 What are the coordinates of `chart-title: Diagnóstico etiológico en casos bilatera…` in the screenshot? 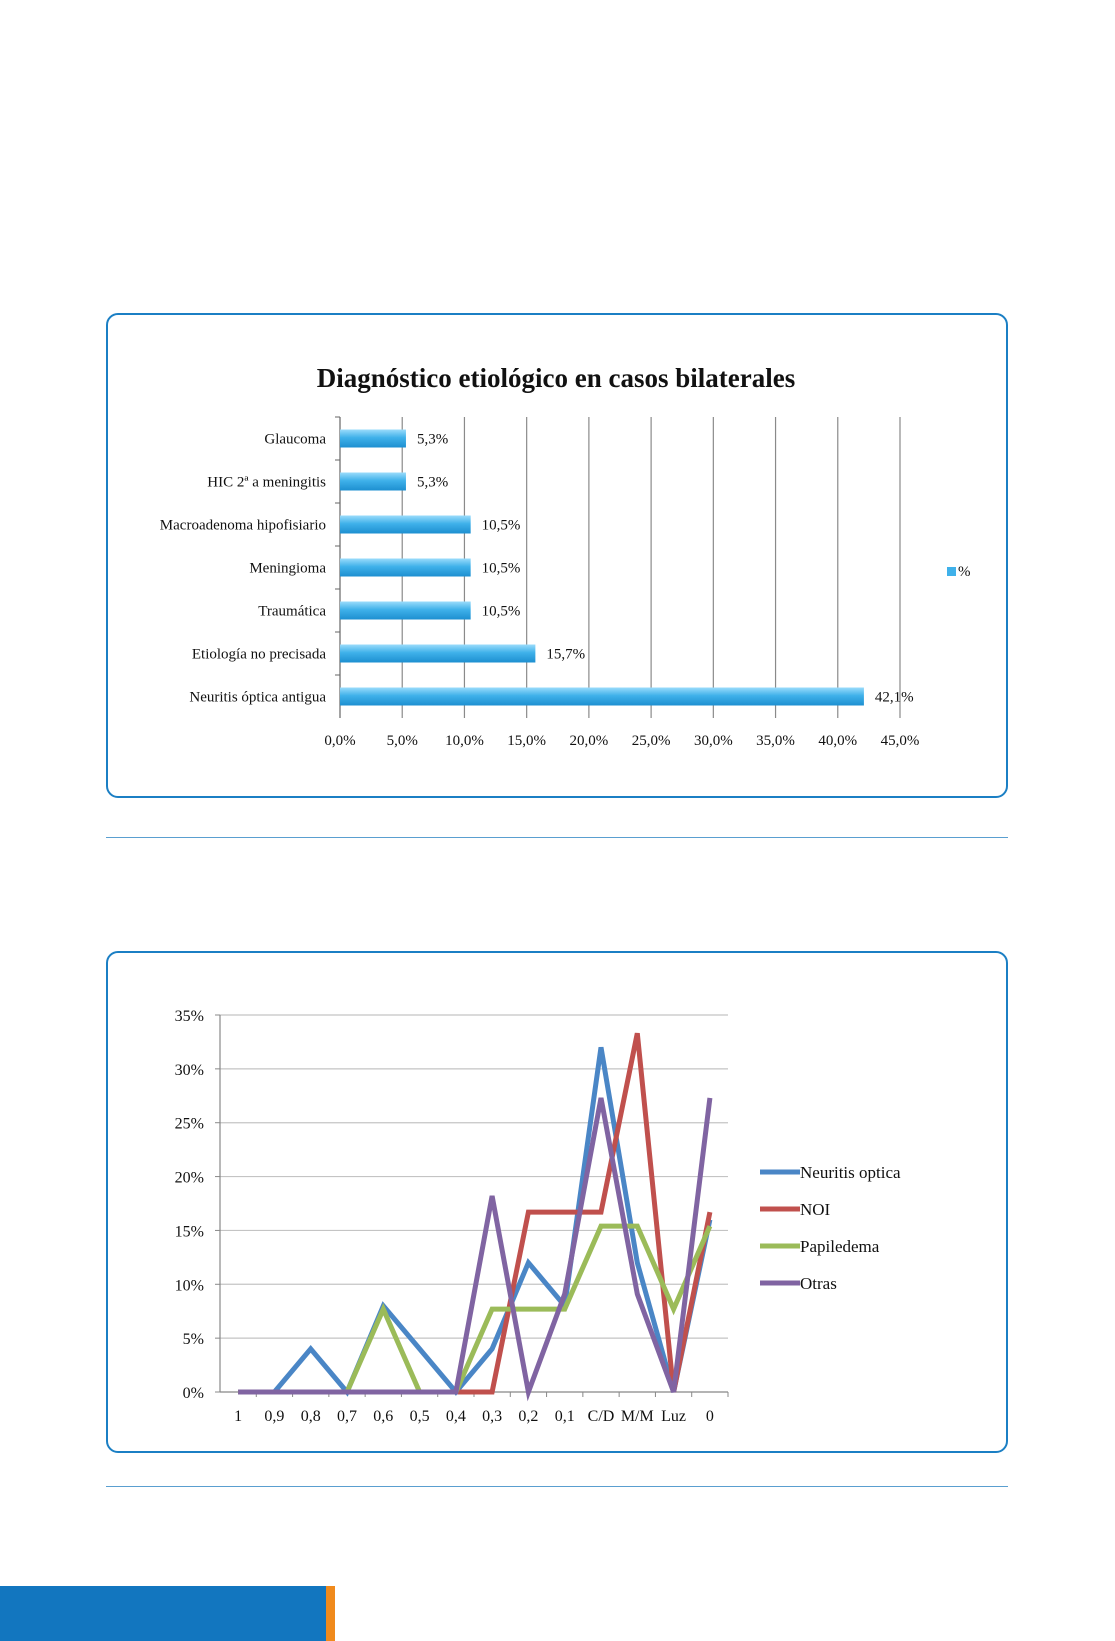 It's located at (556, 378).